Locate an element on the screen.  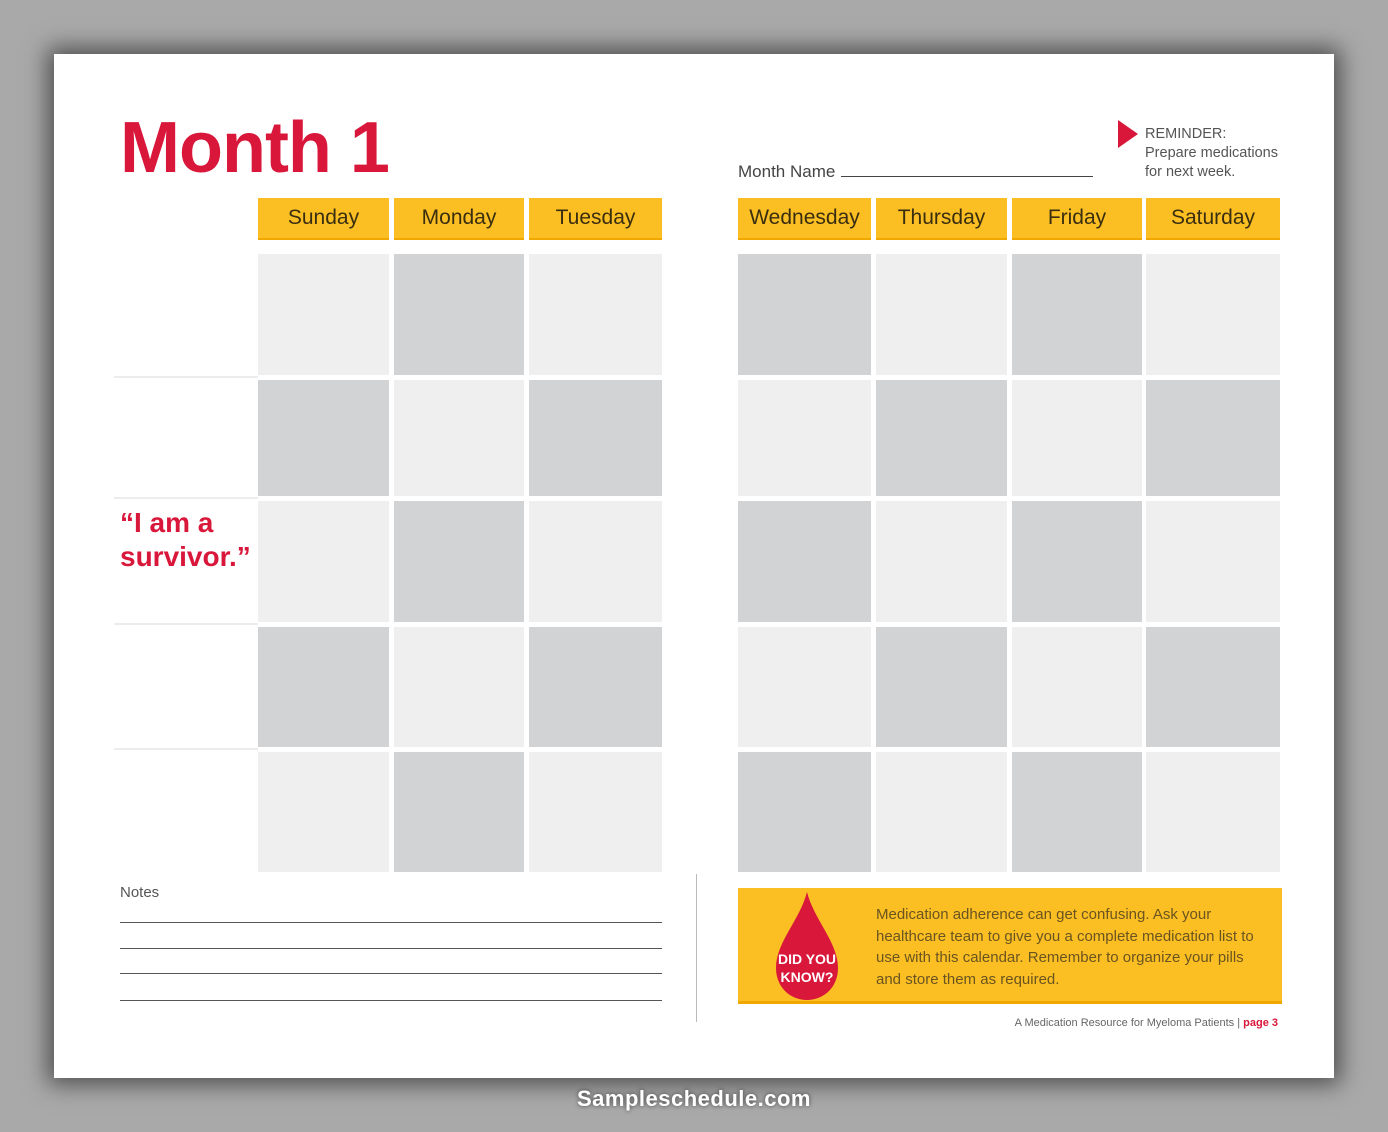
quote-line-2: survivor.” is located at coordinates (185, 556).